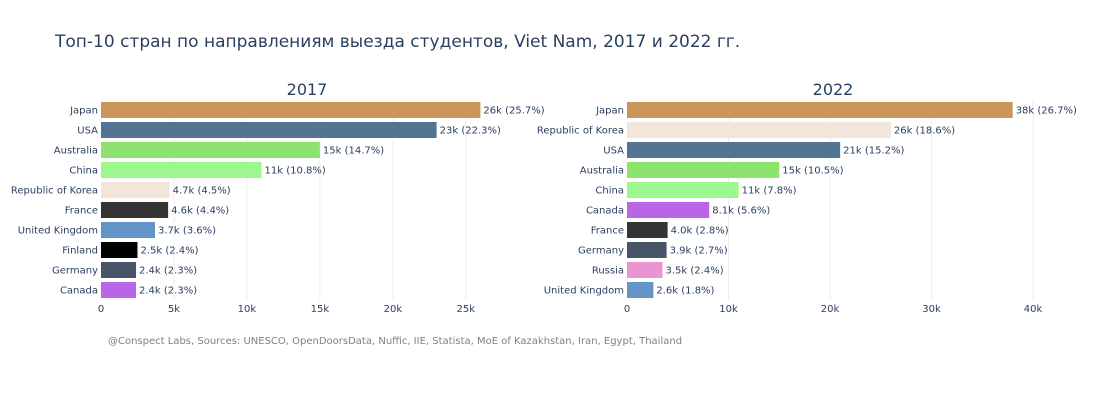  I want to click on data-label: 8.1k (5.6%), so click(741, 211).